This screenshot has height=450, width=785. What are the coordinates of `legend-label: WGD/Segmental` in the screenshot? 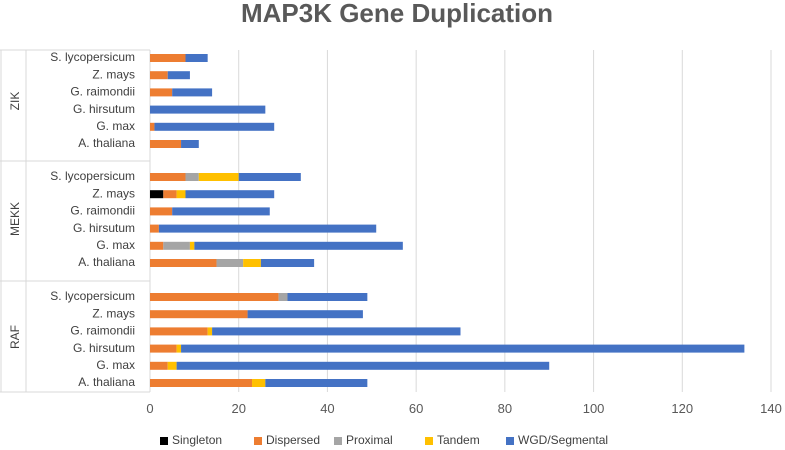 It's located at (563, 440).